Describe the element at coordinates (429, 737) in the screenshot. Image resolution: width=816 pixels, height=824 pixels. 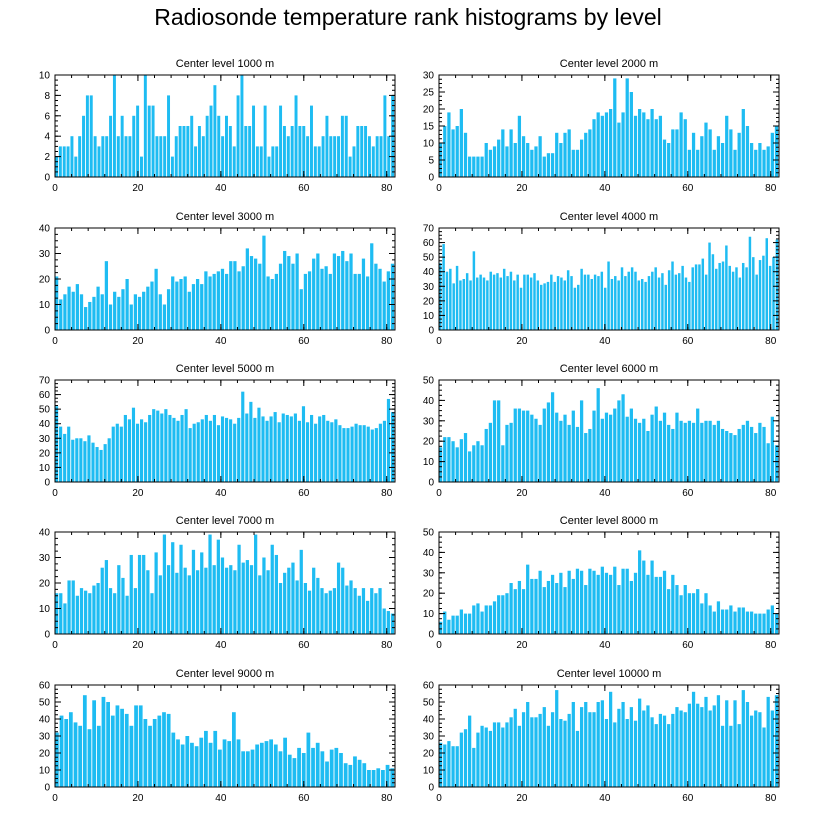
I see `y-tick-label: 30` at that location.